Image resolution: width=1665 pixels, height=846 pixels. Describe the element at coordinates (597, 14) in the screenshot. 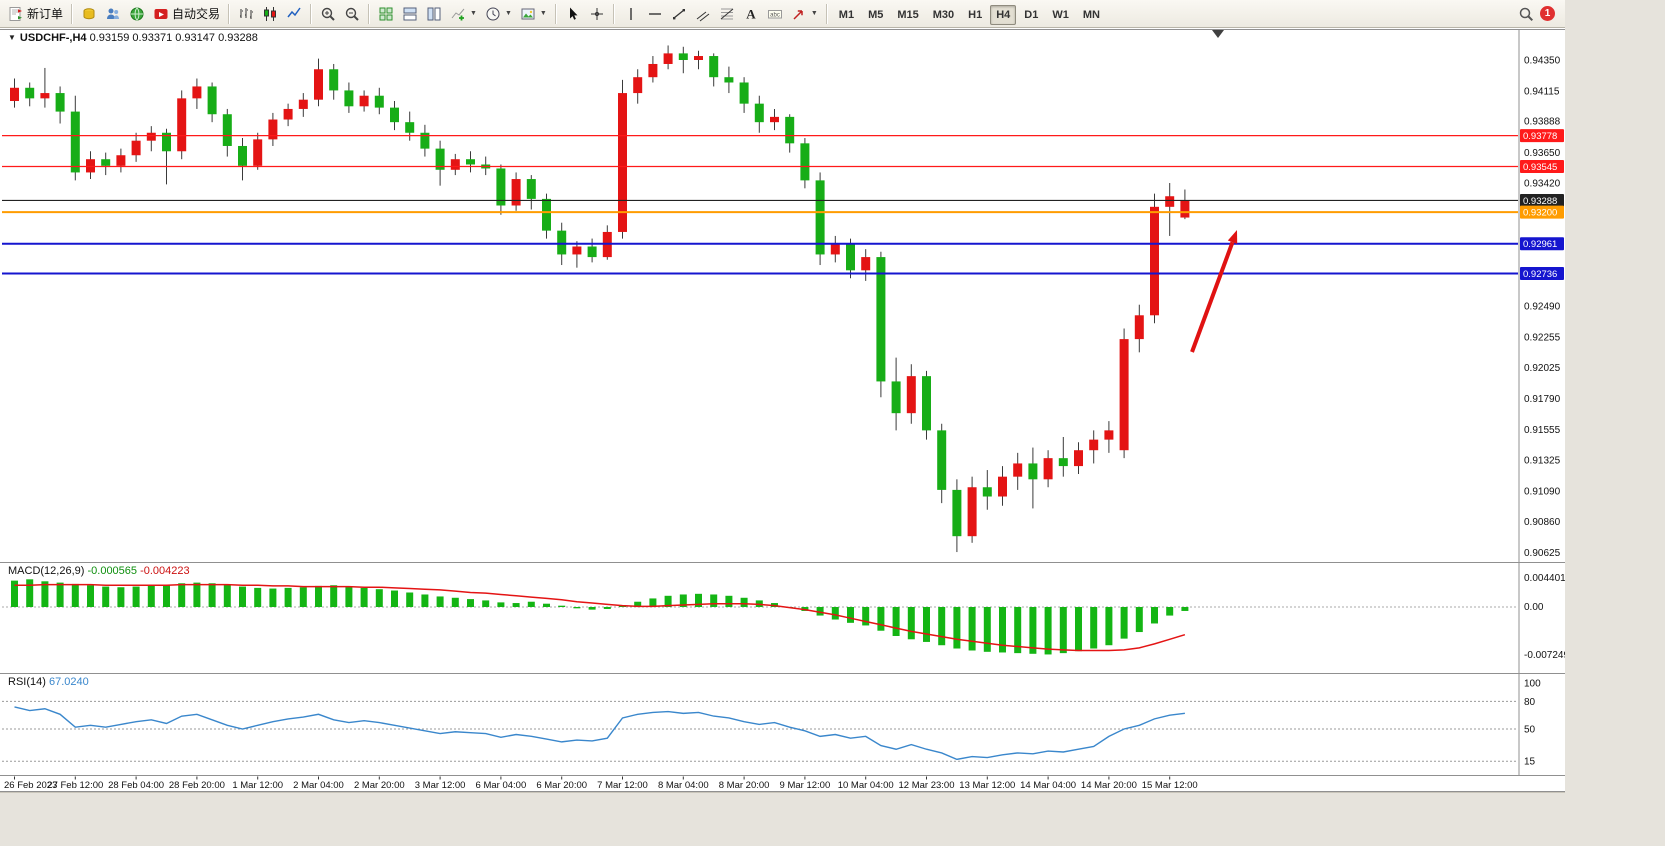

I see `crosshair-button` at that location.